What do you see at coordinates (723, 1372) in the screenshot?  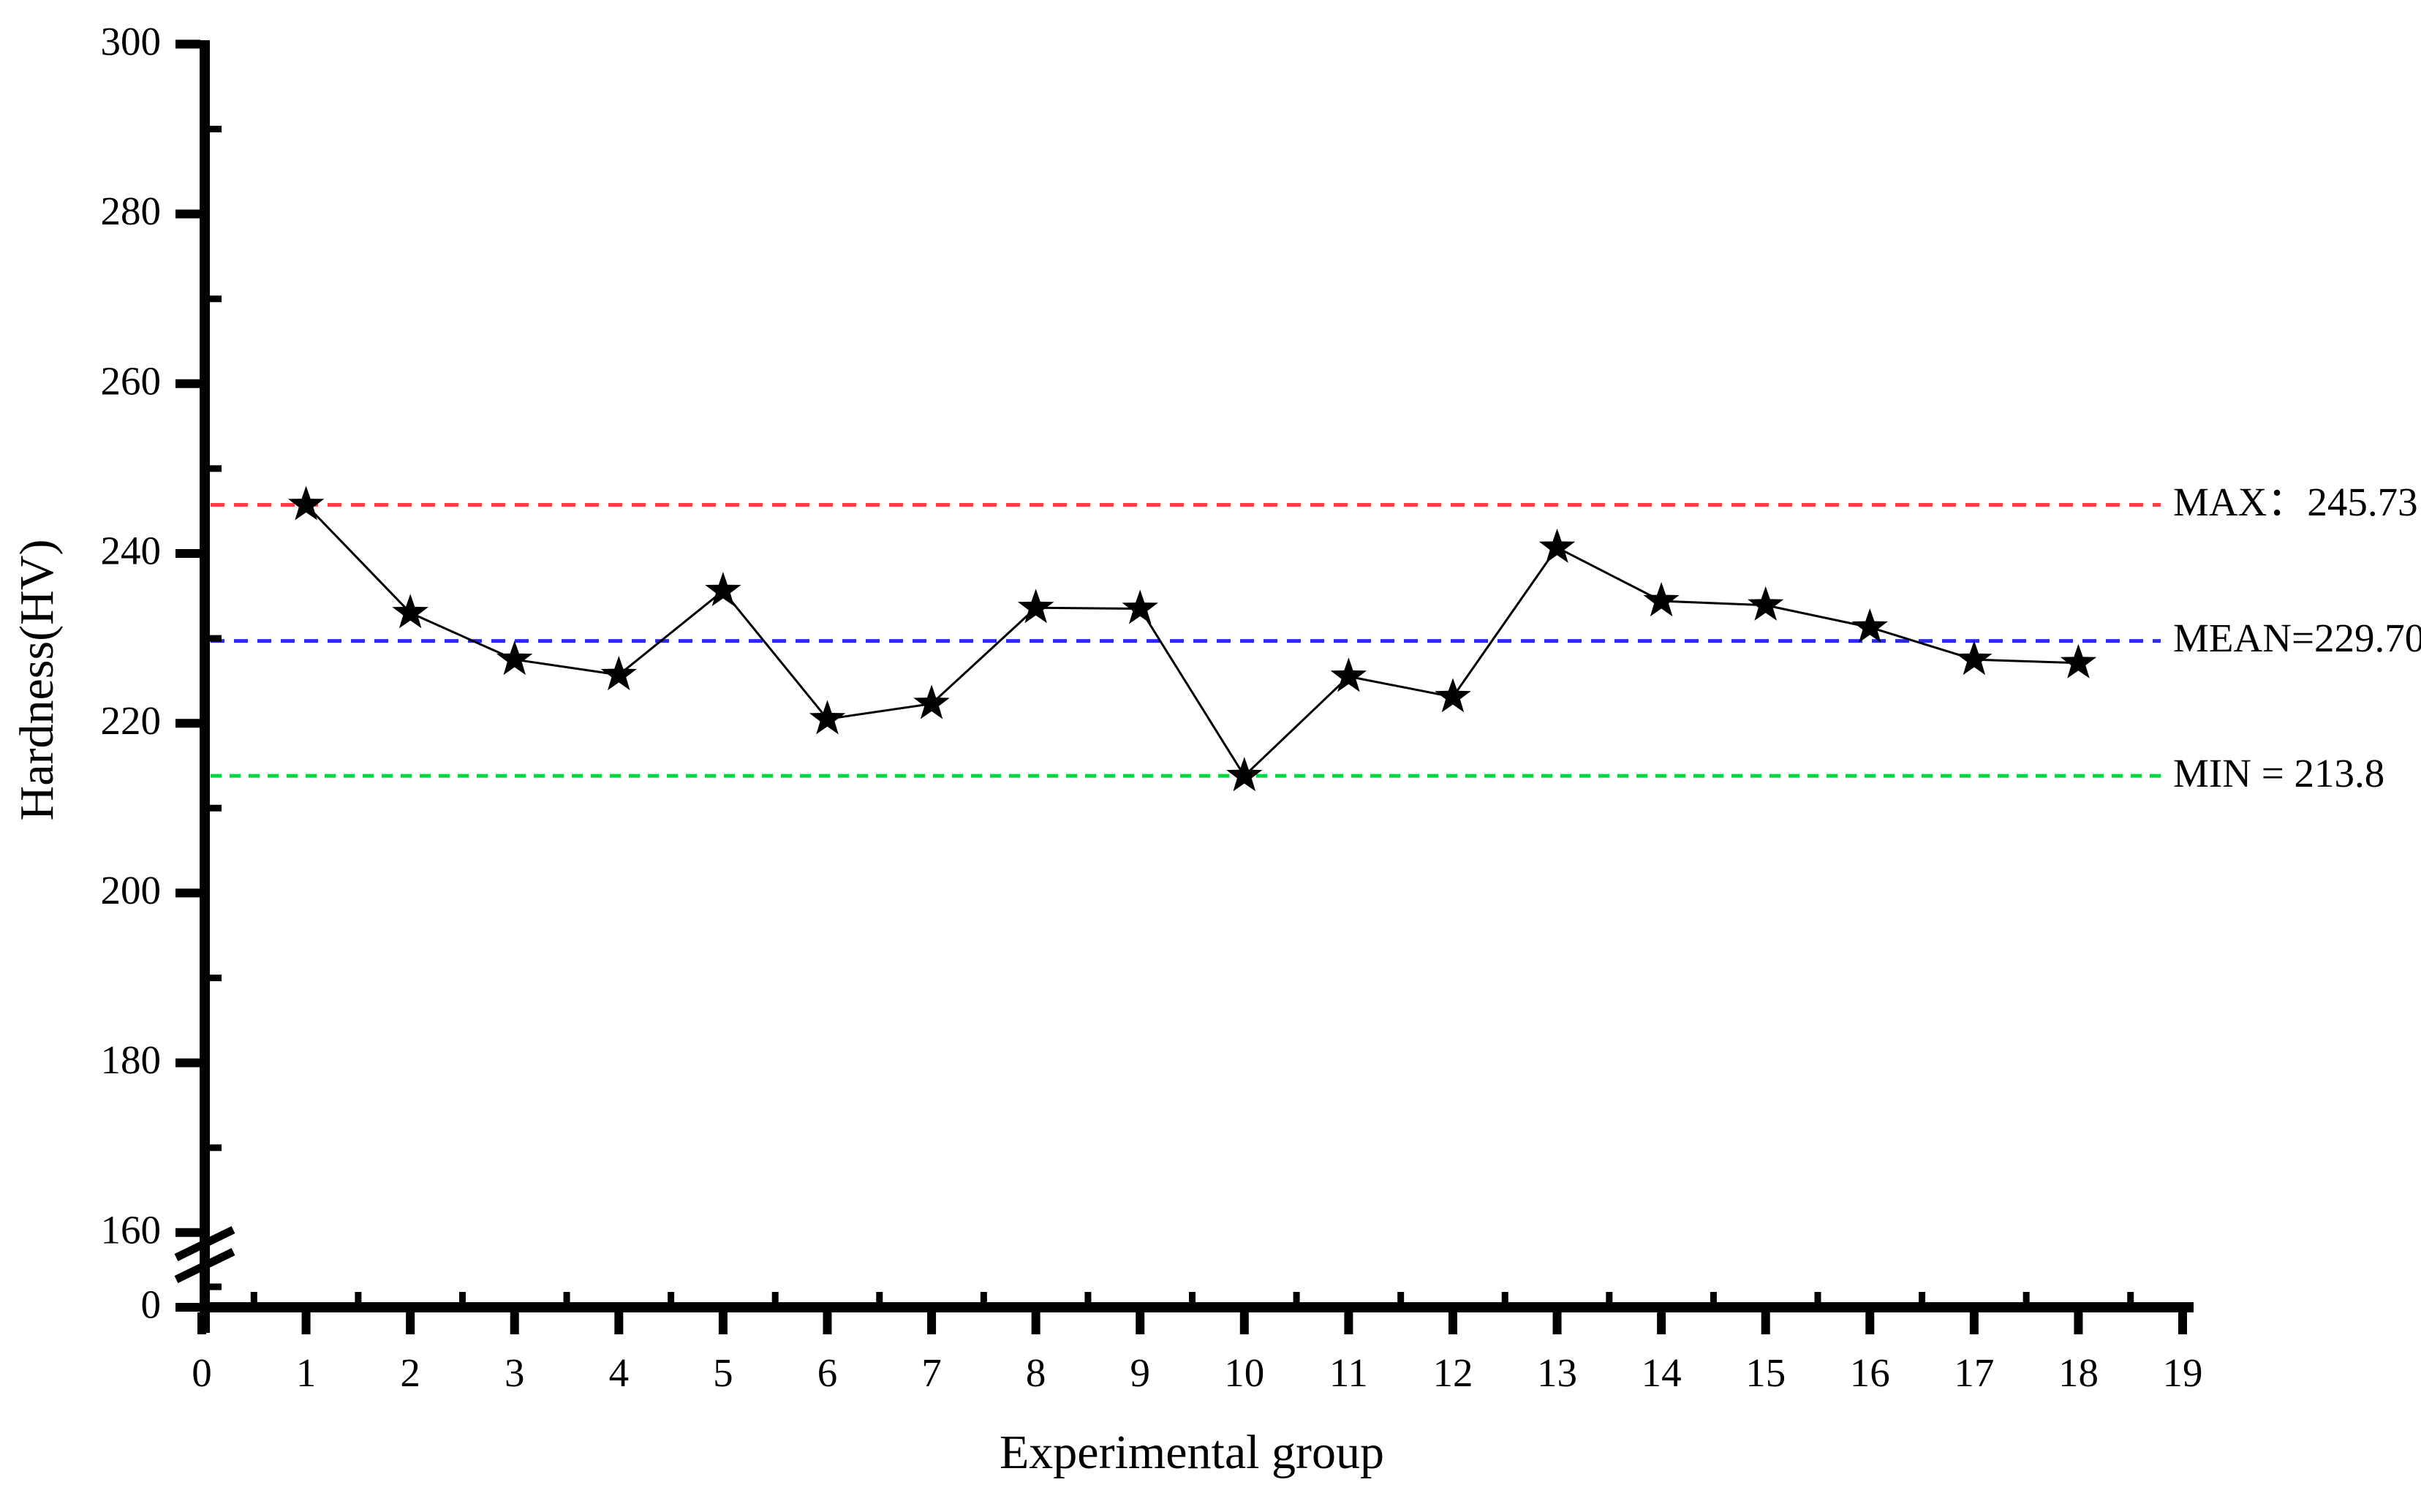 I see `x-axis-label-5: 5` at bounding box center [723, 1372].